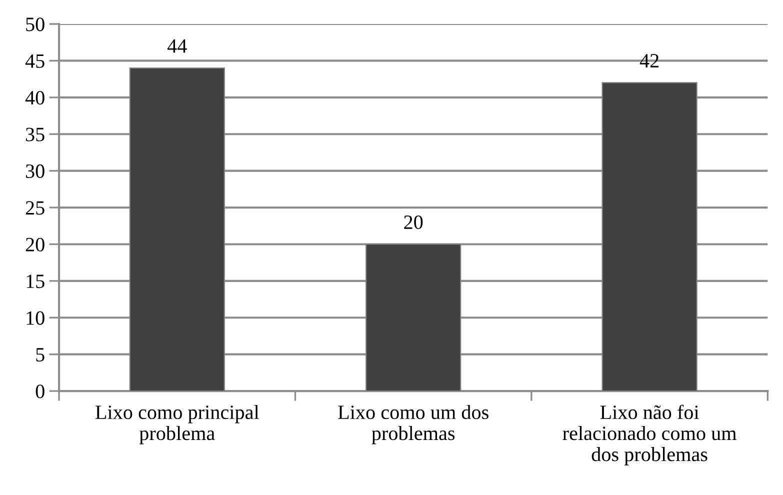  What do you see at coordinates (35, 25) in the screenshot?
I see `y-tick-label: 50` at bounding box center [35, 25].